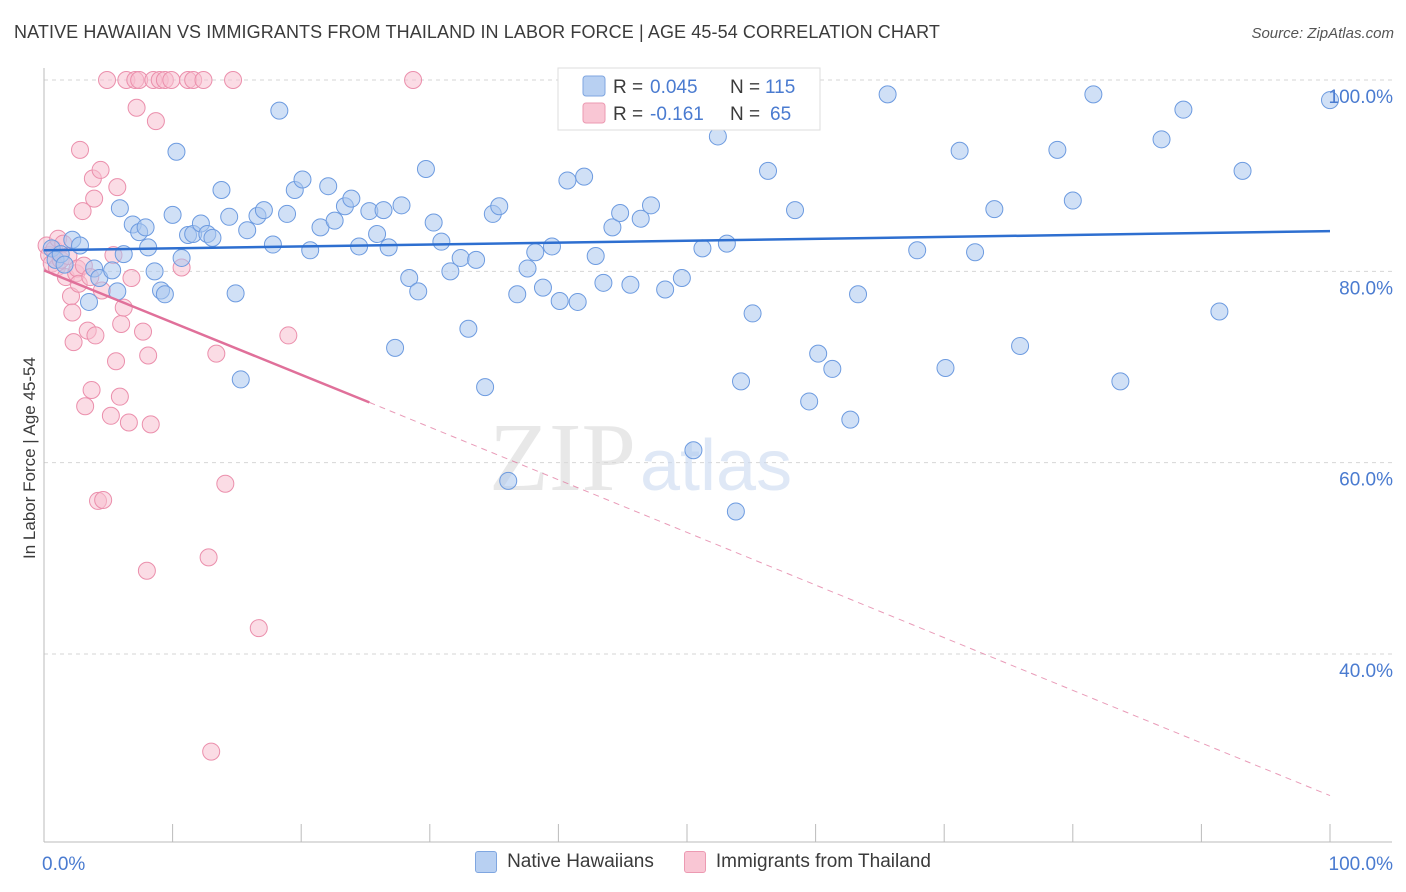 The height and width of the screenshot is (892, 1406). What do you see at coordinates (823, 861) in the screenshot?
I see `legend-label-thai: Immigrants from Thailand` at bounding box center [823, 861].